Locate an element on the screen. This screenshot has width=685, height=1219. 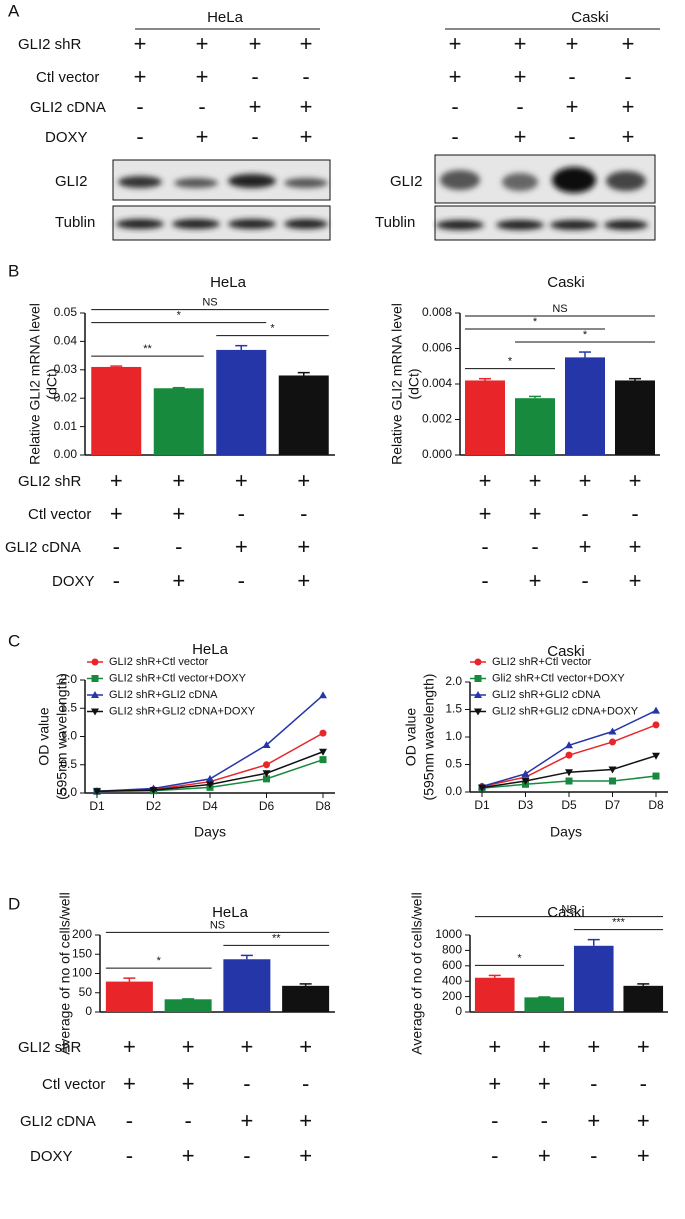
y-tick-label: 600 is located at coordinates (452, 965).